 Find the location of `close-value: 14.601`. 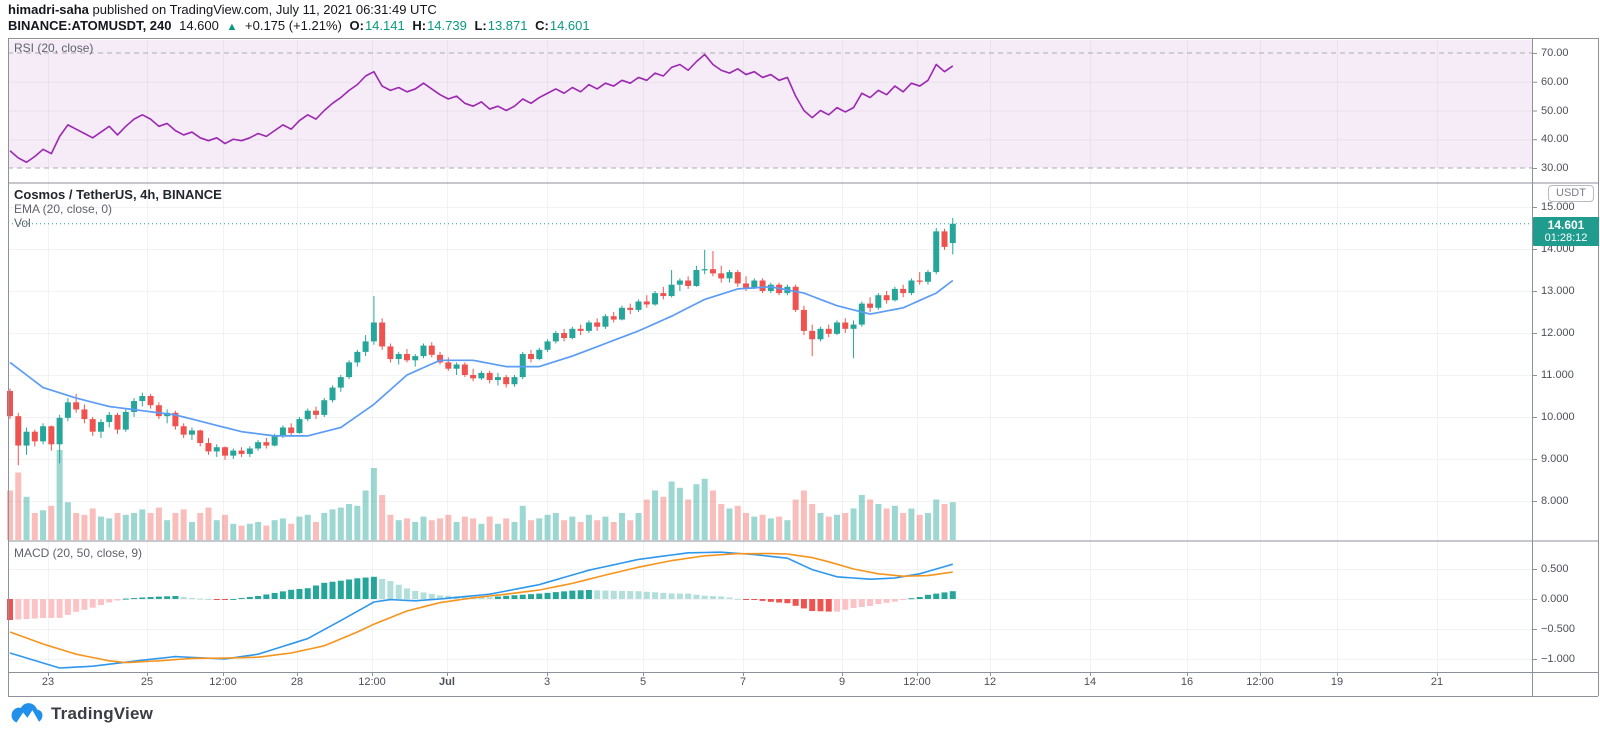

close-value: 14.601 is located at coordinates (569, 25).